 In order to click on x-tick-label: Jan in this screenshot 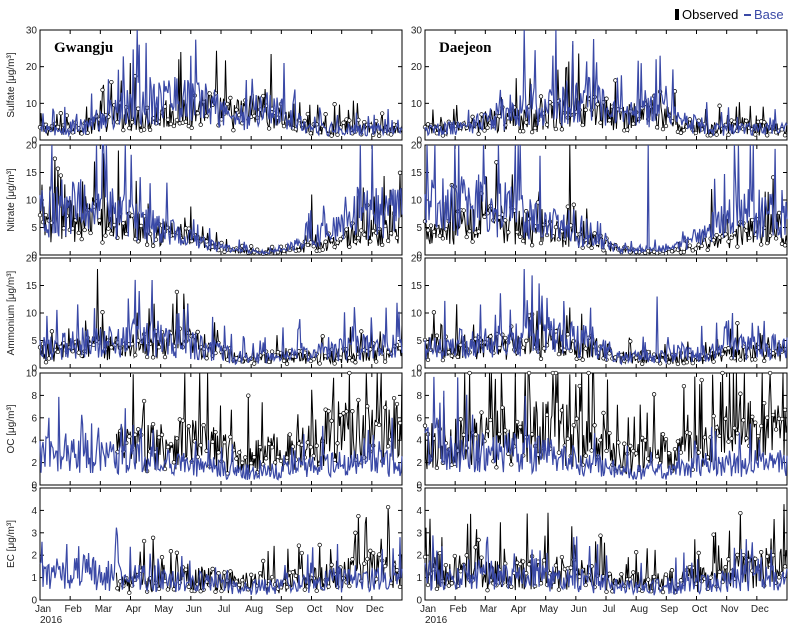, I will do `click(428, 609)`.